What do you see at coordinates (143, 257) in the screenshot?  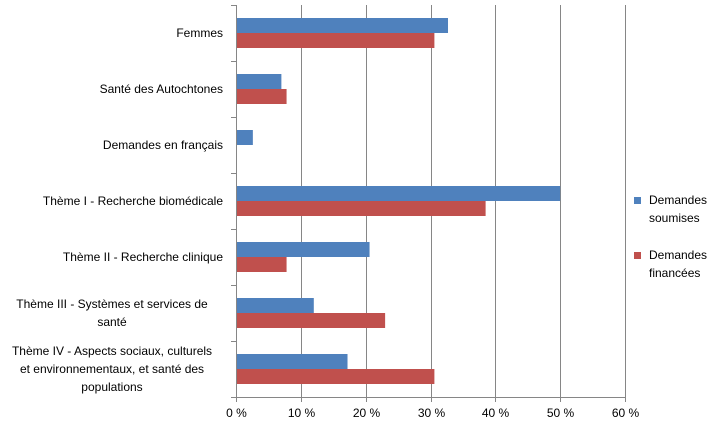 I see `category-label: Thème II - Recherche clinique` at bounding box center [143, 257].